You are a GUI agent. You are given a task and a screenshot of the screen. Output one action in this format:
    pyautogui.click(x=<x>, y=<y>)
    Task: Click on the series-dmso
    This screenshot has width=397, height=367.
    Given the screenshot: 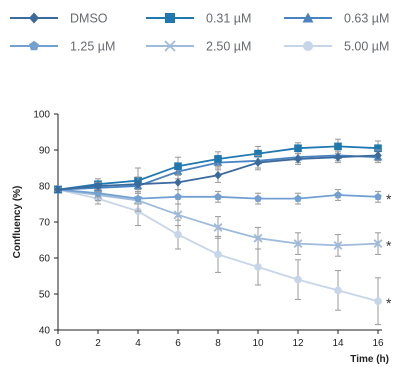 What is the action you would take?
    pyautogui.click(x=218, y=171)
    